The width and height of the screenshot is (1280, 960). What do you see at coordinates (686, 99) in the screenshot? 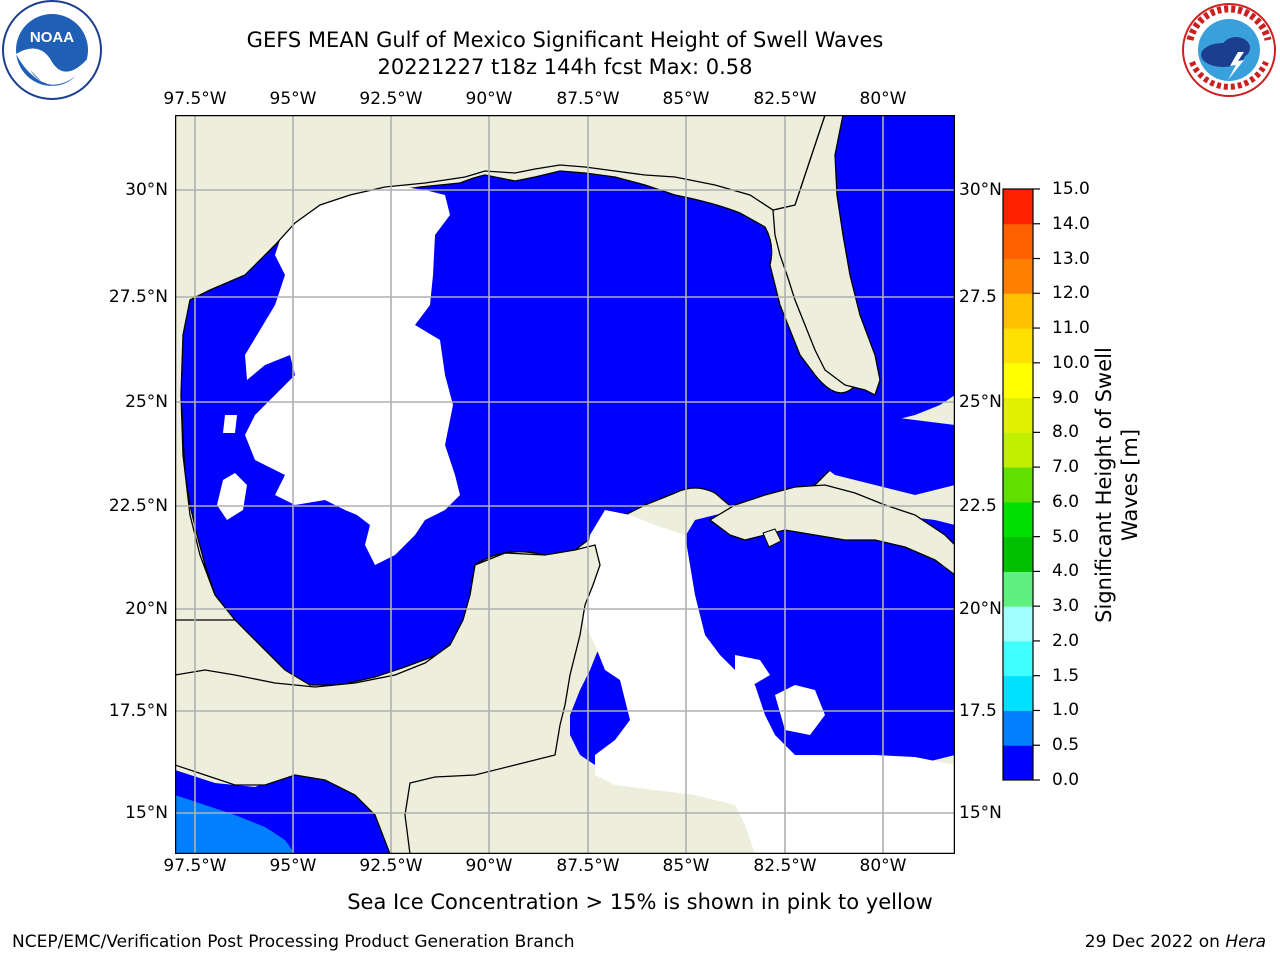
I see `lon-label-top: 85°W` at bounding box center [686, 99].